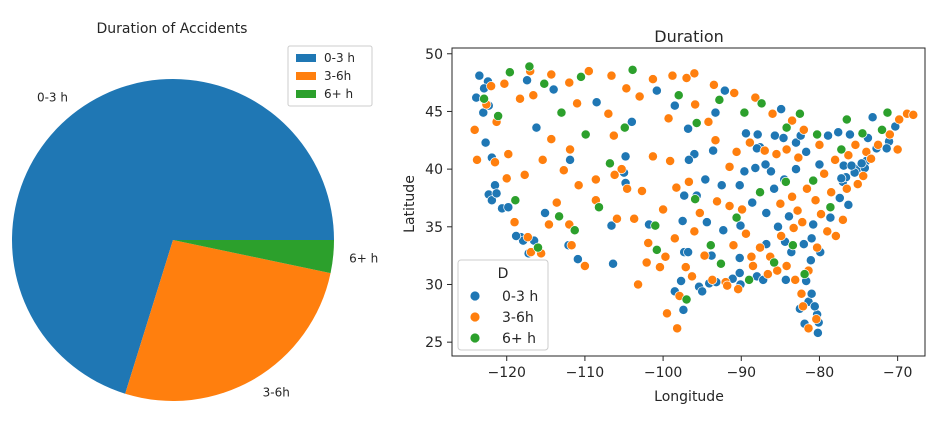  What do you see at coordinates (434, 285) in the screenshot?
I see `y-tick-label-1: 30` at bounding box center [434, 285].